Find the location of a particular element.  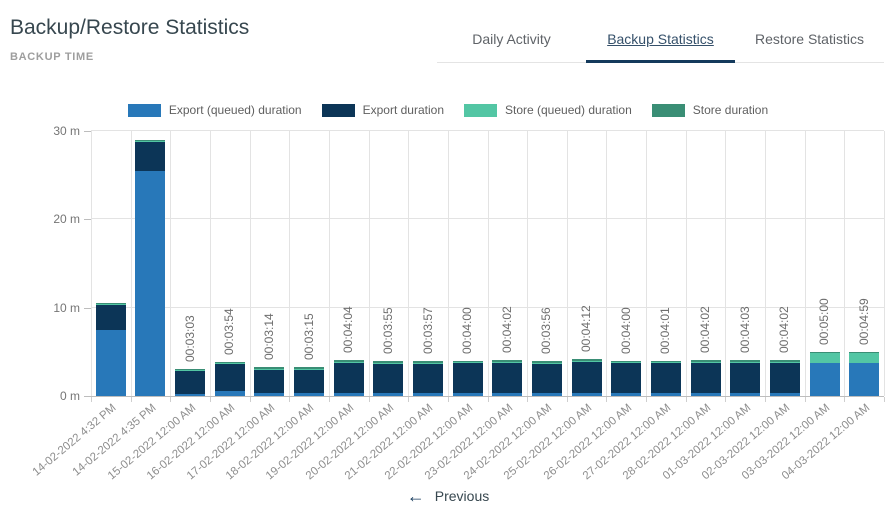

bar-value-label: 00:04:12 is located at coordinates (586, 328).